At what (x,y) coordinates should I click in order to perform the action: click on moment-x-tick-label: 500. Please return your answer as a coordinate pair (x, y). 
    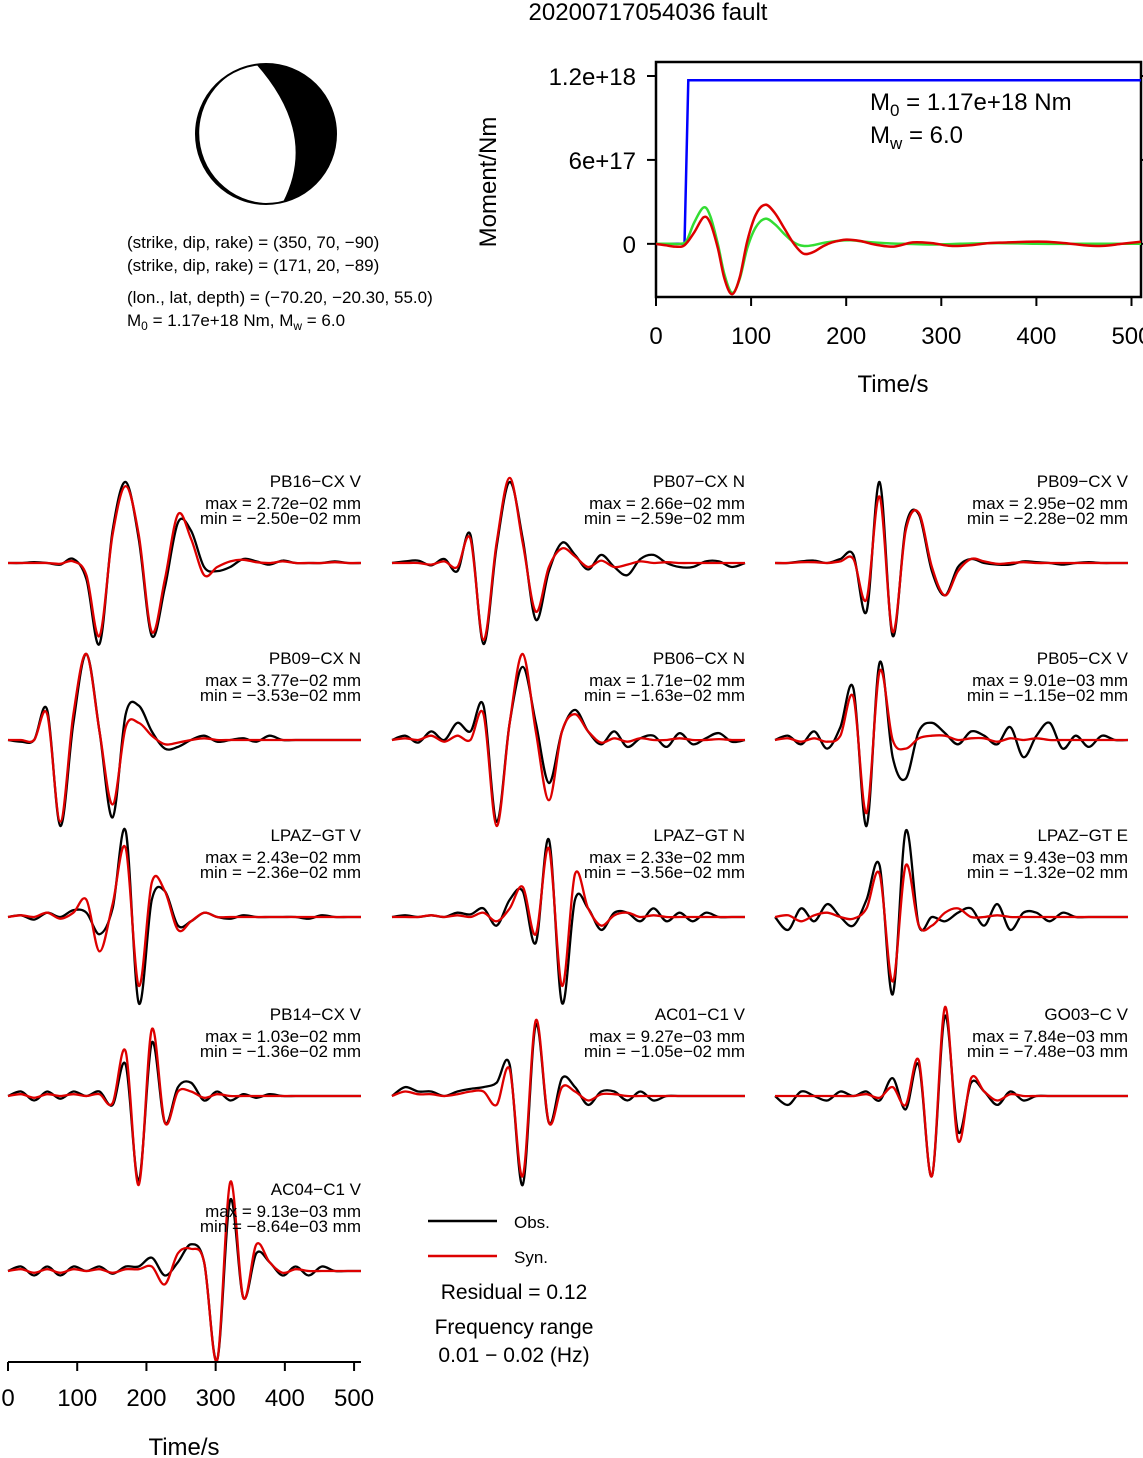
    Looking at the image, I should click on (1127, 336).